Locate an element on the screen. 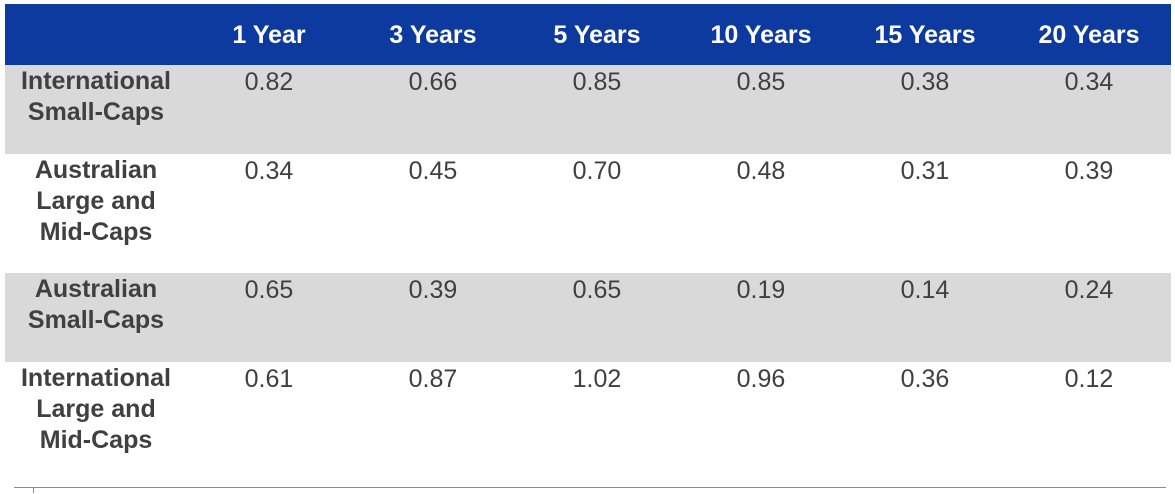 The height and width of the screenshot is (494, 1175). row-label: Australian Large and Mid-Caps is located at coordinates (96, 213).